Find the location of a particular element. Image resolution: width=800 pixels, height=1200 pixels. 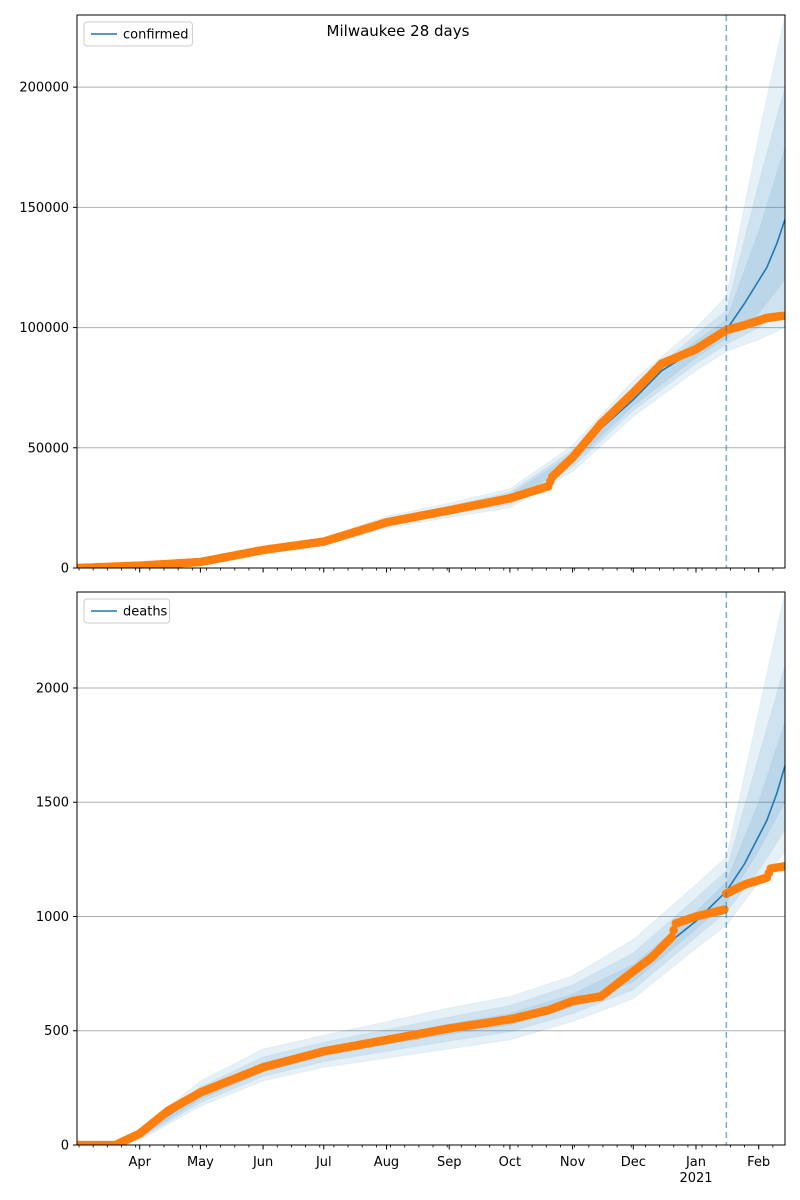

legend-label: confirmed is located at coordinates (156, 35).